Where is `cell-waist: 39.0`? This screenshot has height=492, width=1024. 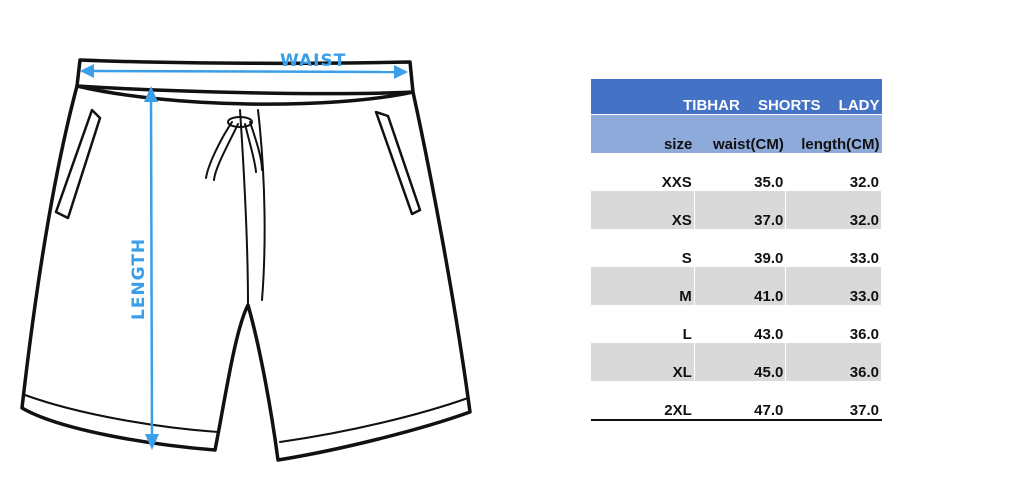
cell-waist: 39.0 is located at coordinates (740, 248).